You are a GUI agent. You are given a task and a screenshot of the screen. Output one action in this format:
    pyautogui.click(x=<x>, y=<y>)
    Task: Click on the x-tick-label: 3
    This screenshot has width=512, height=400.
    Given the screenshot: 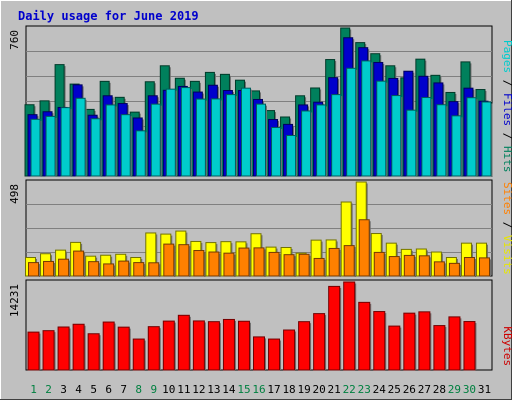 What is the action you would take?
    pyautogui.click(x=63, y=389)
    